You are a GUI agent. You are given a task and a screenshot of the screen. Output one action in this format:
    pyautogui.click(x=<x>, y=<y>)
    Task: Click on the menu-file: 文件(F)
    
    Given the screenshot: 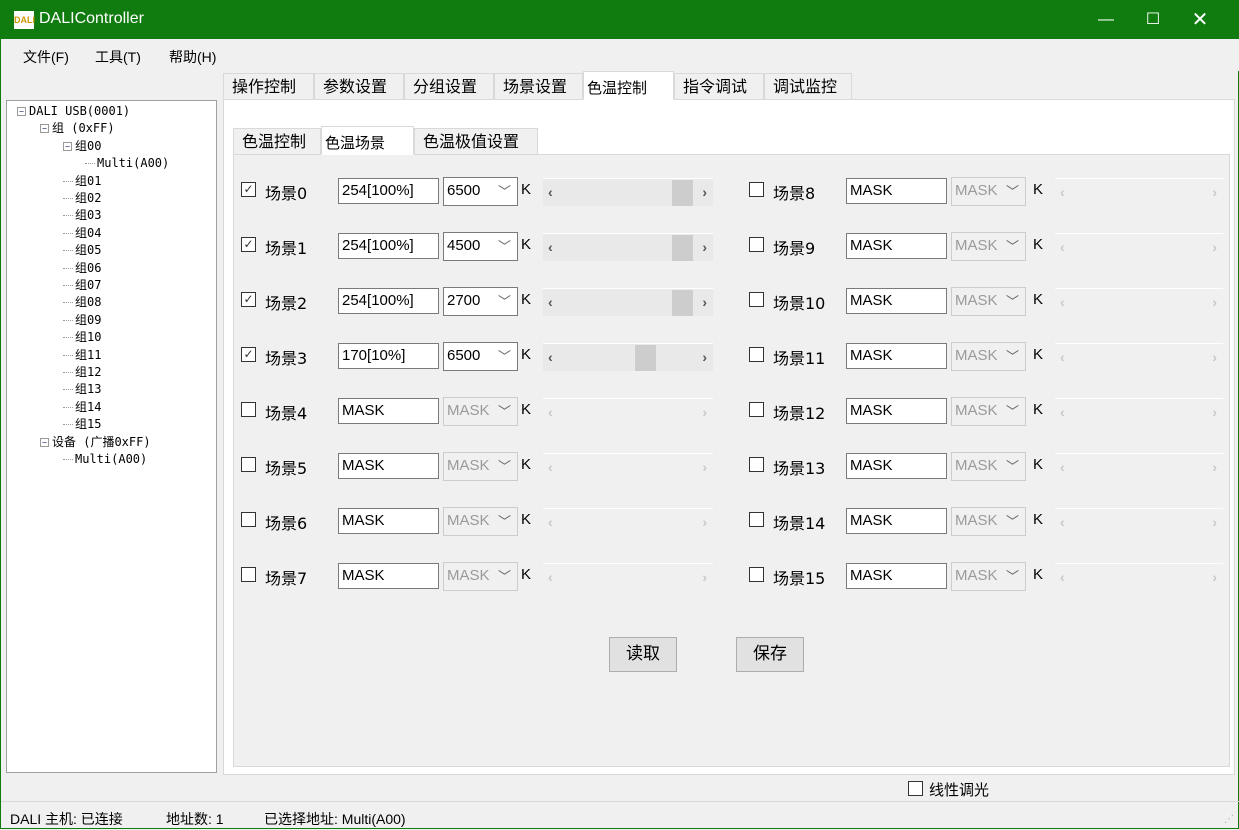 What is the action you would take?
    pyautogui.click(x=46, y=57)
    